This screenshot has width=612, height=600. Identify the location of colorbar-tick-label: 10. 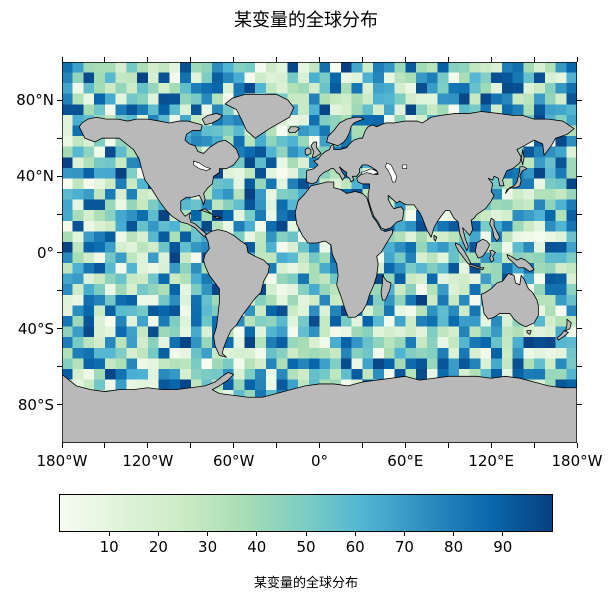
(109, 547).